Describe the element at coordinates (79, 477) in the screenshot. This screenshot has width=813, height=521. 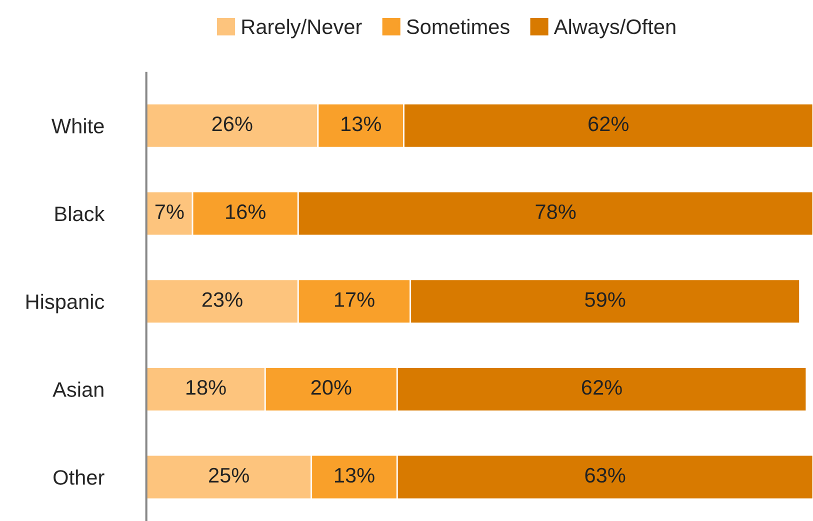
I see `y-tick-label: Other` at that location.